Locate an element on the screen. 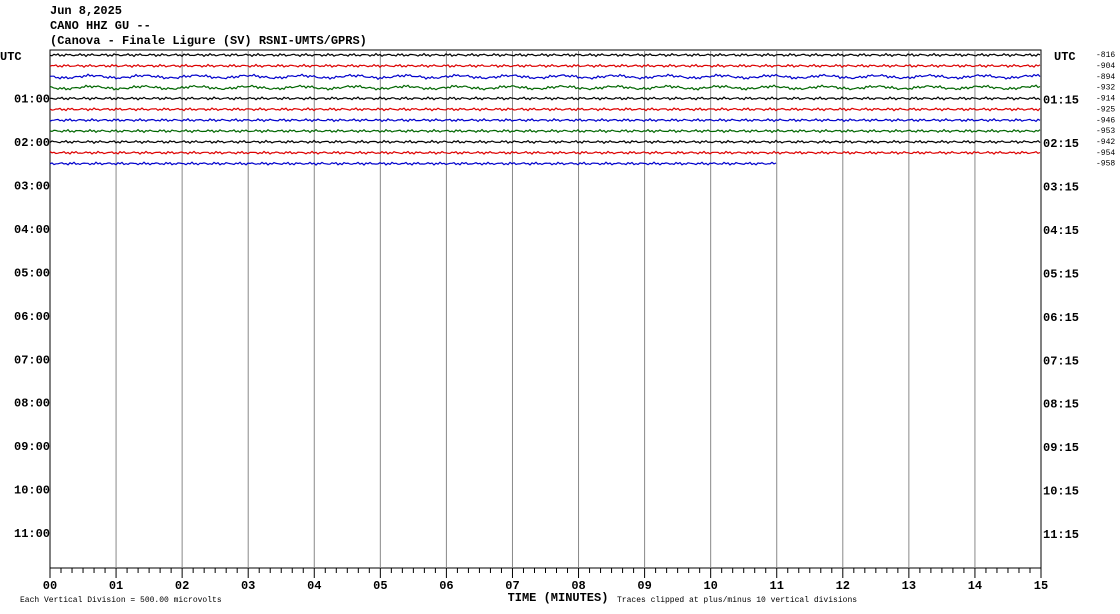  station: CANO HHZ GU -- is located at coordinates (100, 26).